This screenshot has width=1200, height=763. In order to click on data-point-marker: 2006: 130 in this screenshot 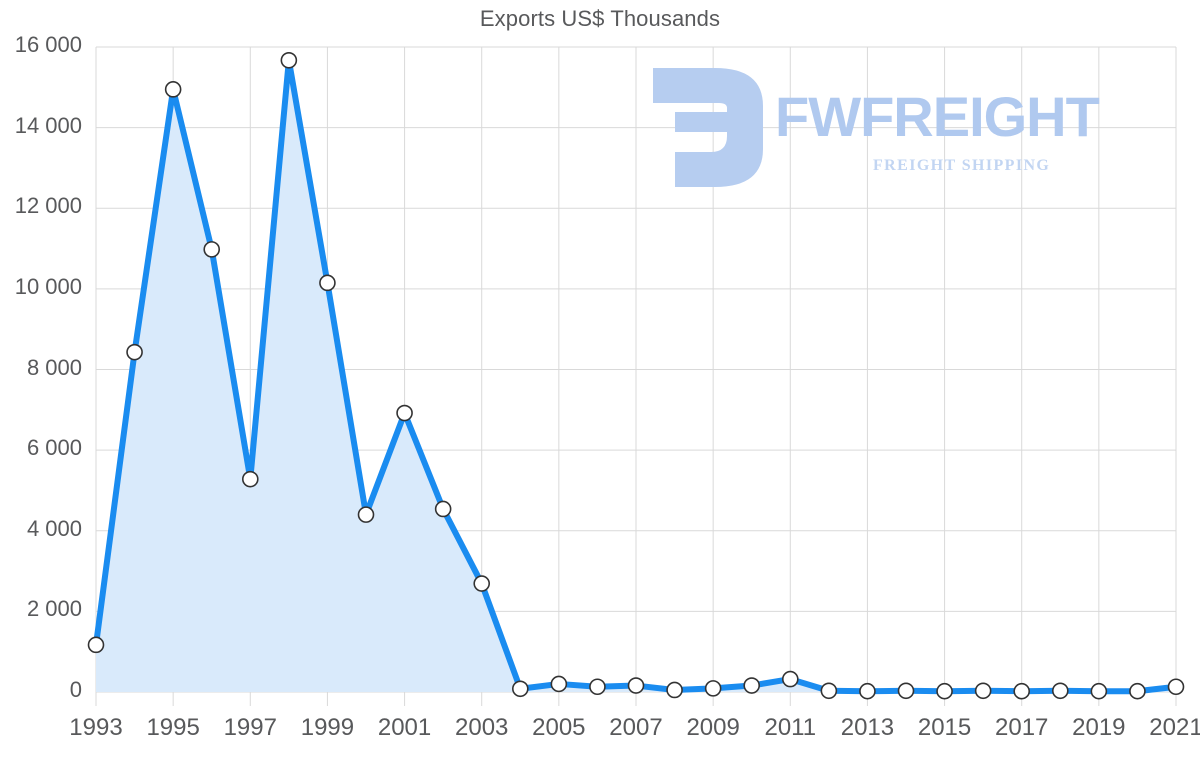, I will do `click(597, 687)`.